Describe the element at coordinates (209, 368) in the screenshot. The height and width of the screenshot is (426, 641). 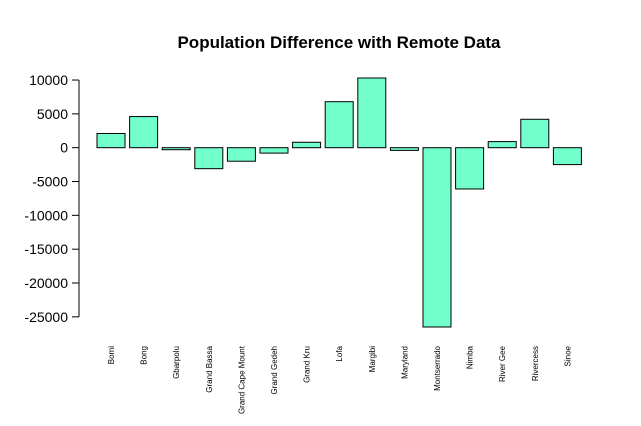
I see `x-tick-label: Grand Bassa` at that location.